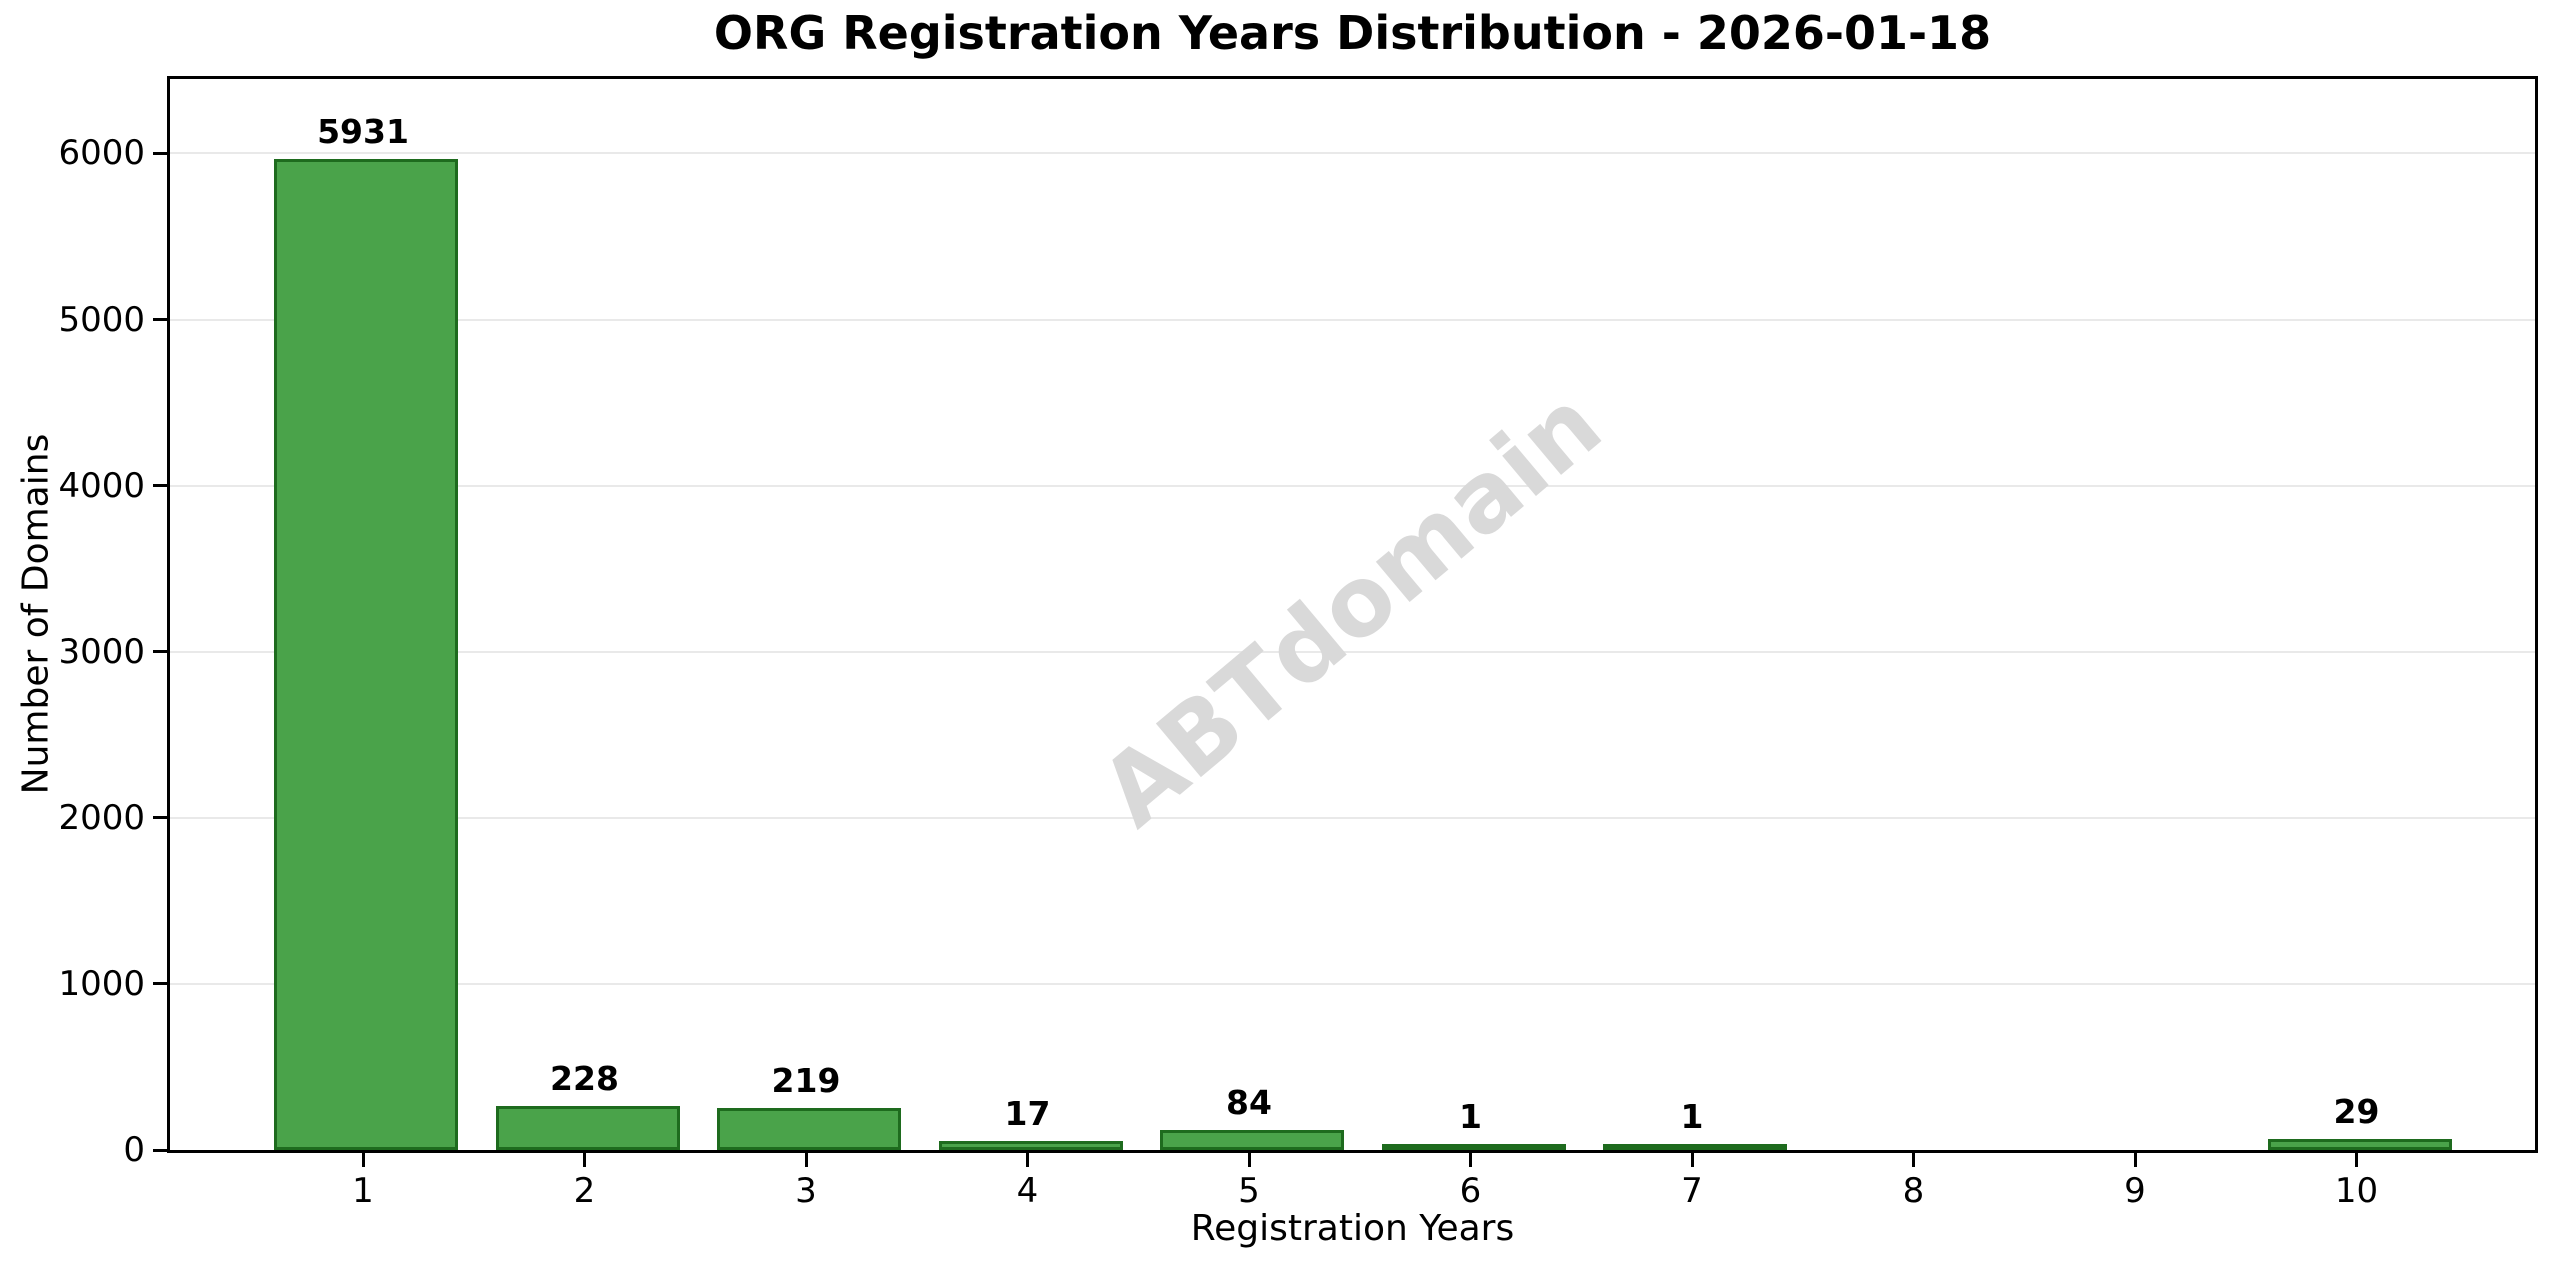 The image size is (2560, 1271). I want to click on x-tick-label: 4, so click(1027, 1191).